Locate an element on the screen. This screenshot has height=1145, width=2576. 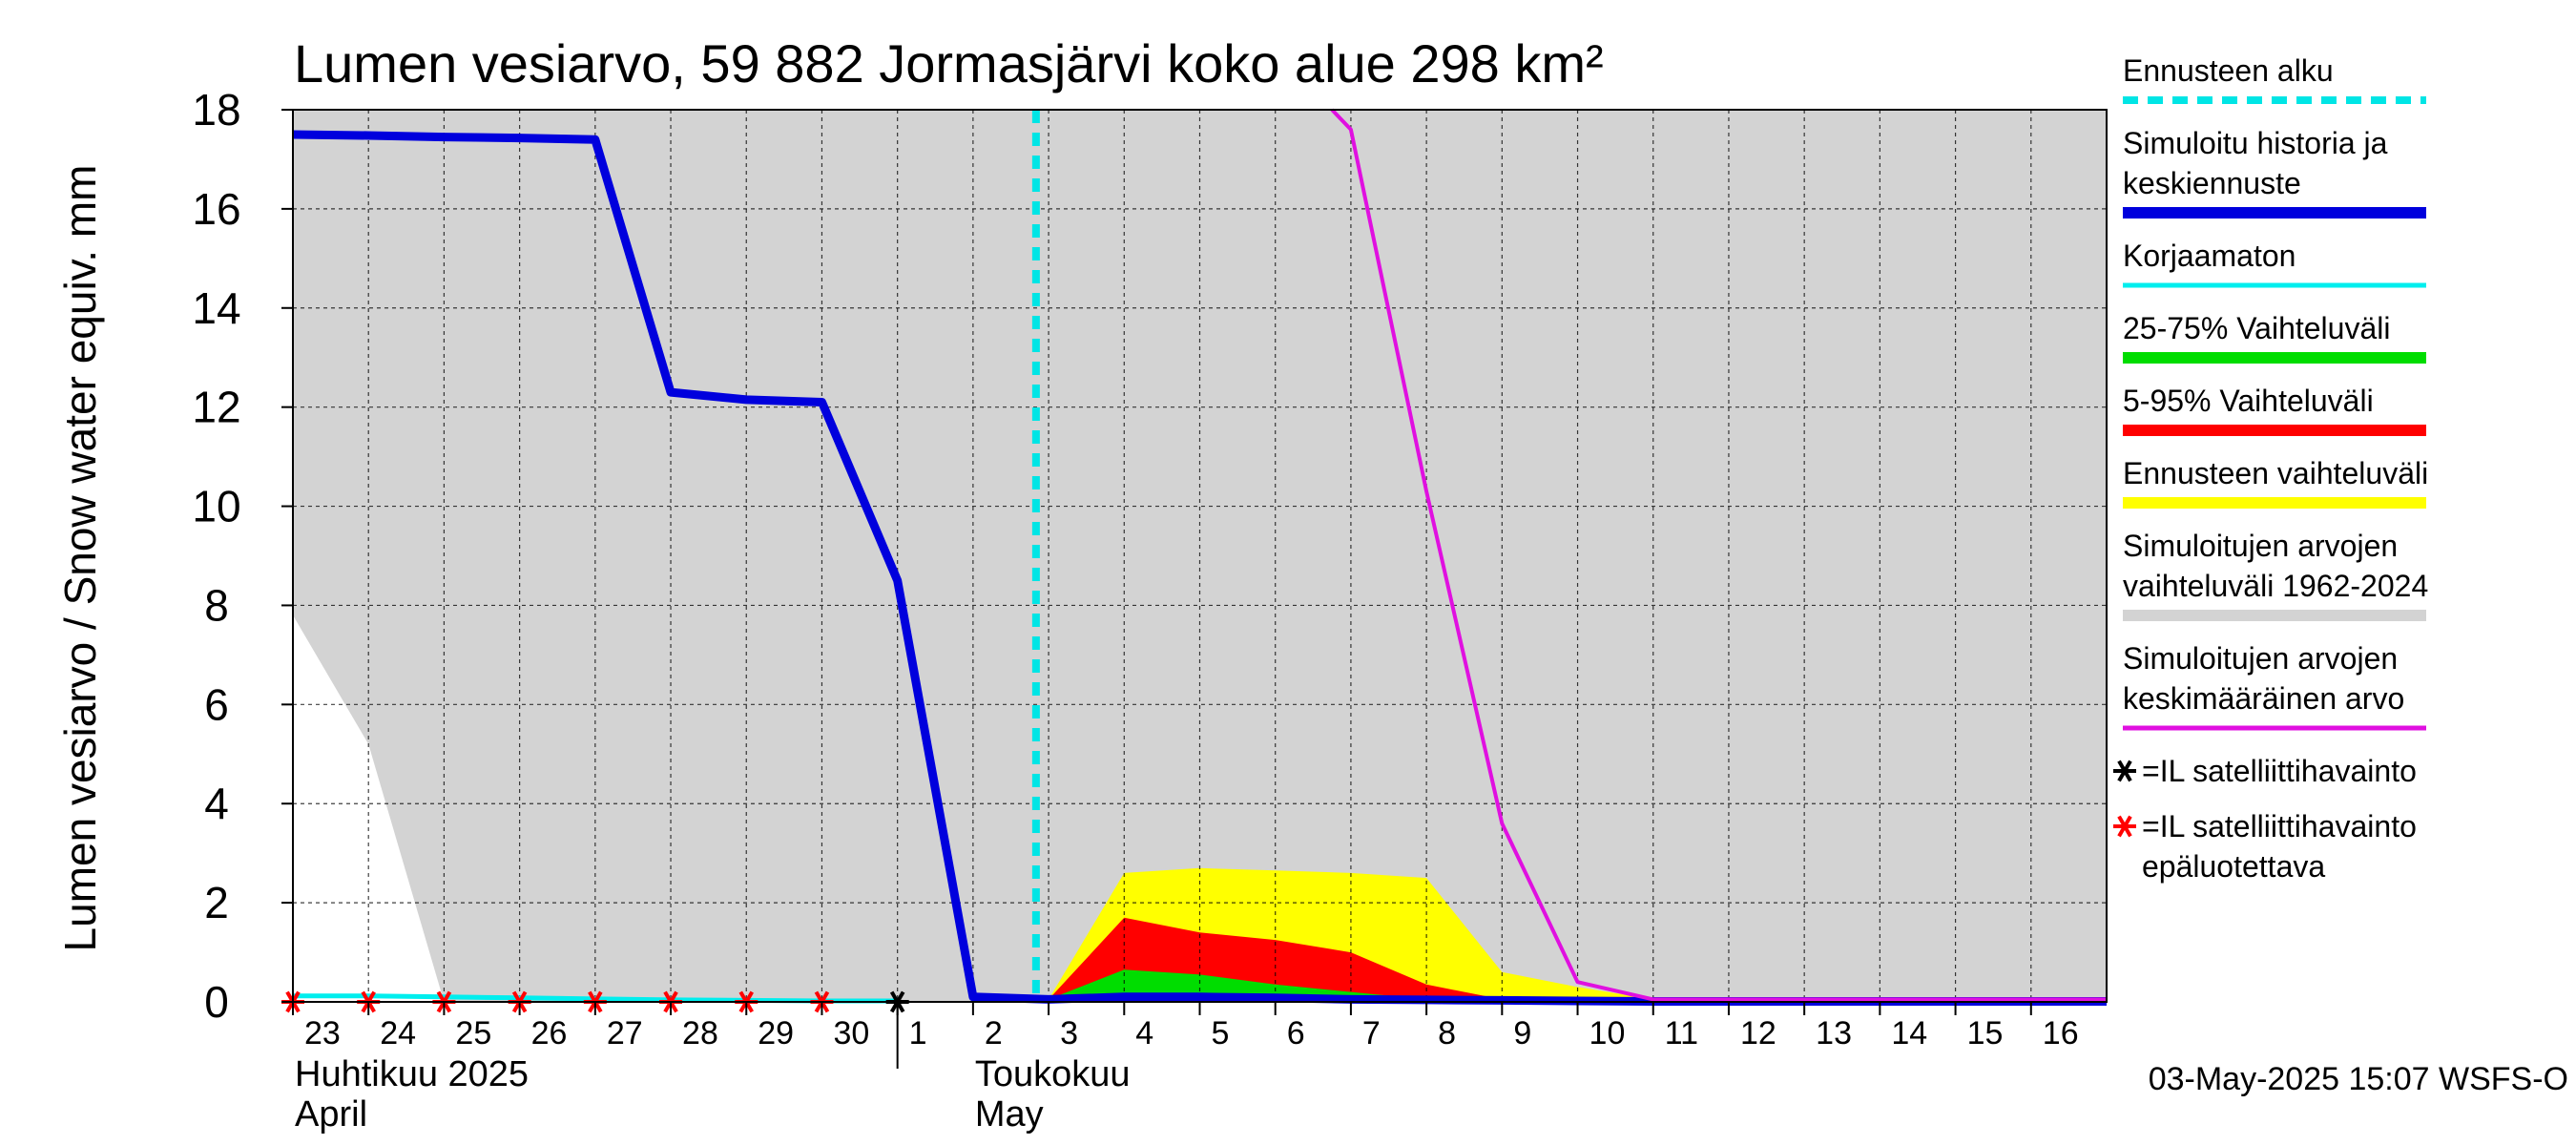
x-tick-label: 16 is located at coordinates (2061, 1033).